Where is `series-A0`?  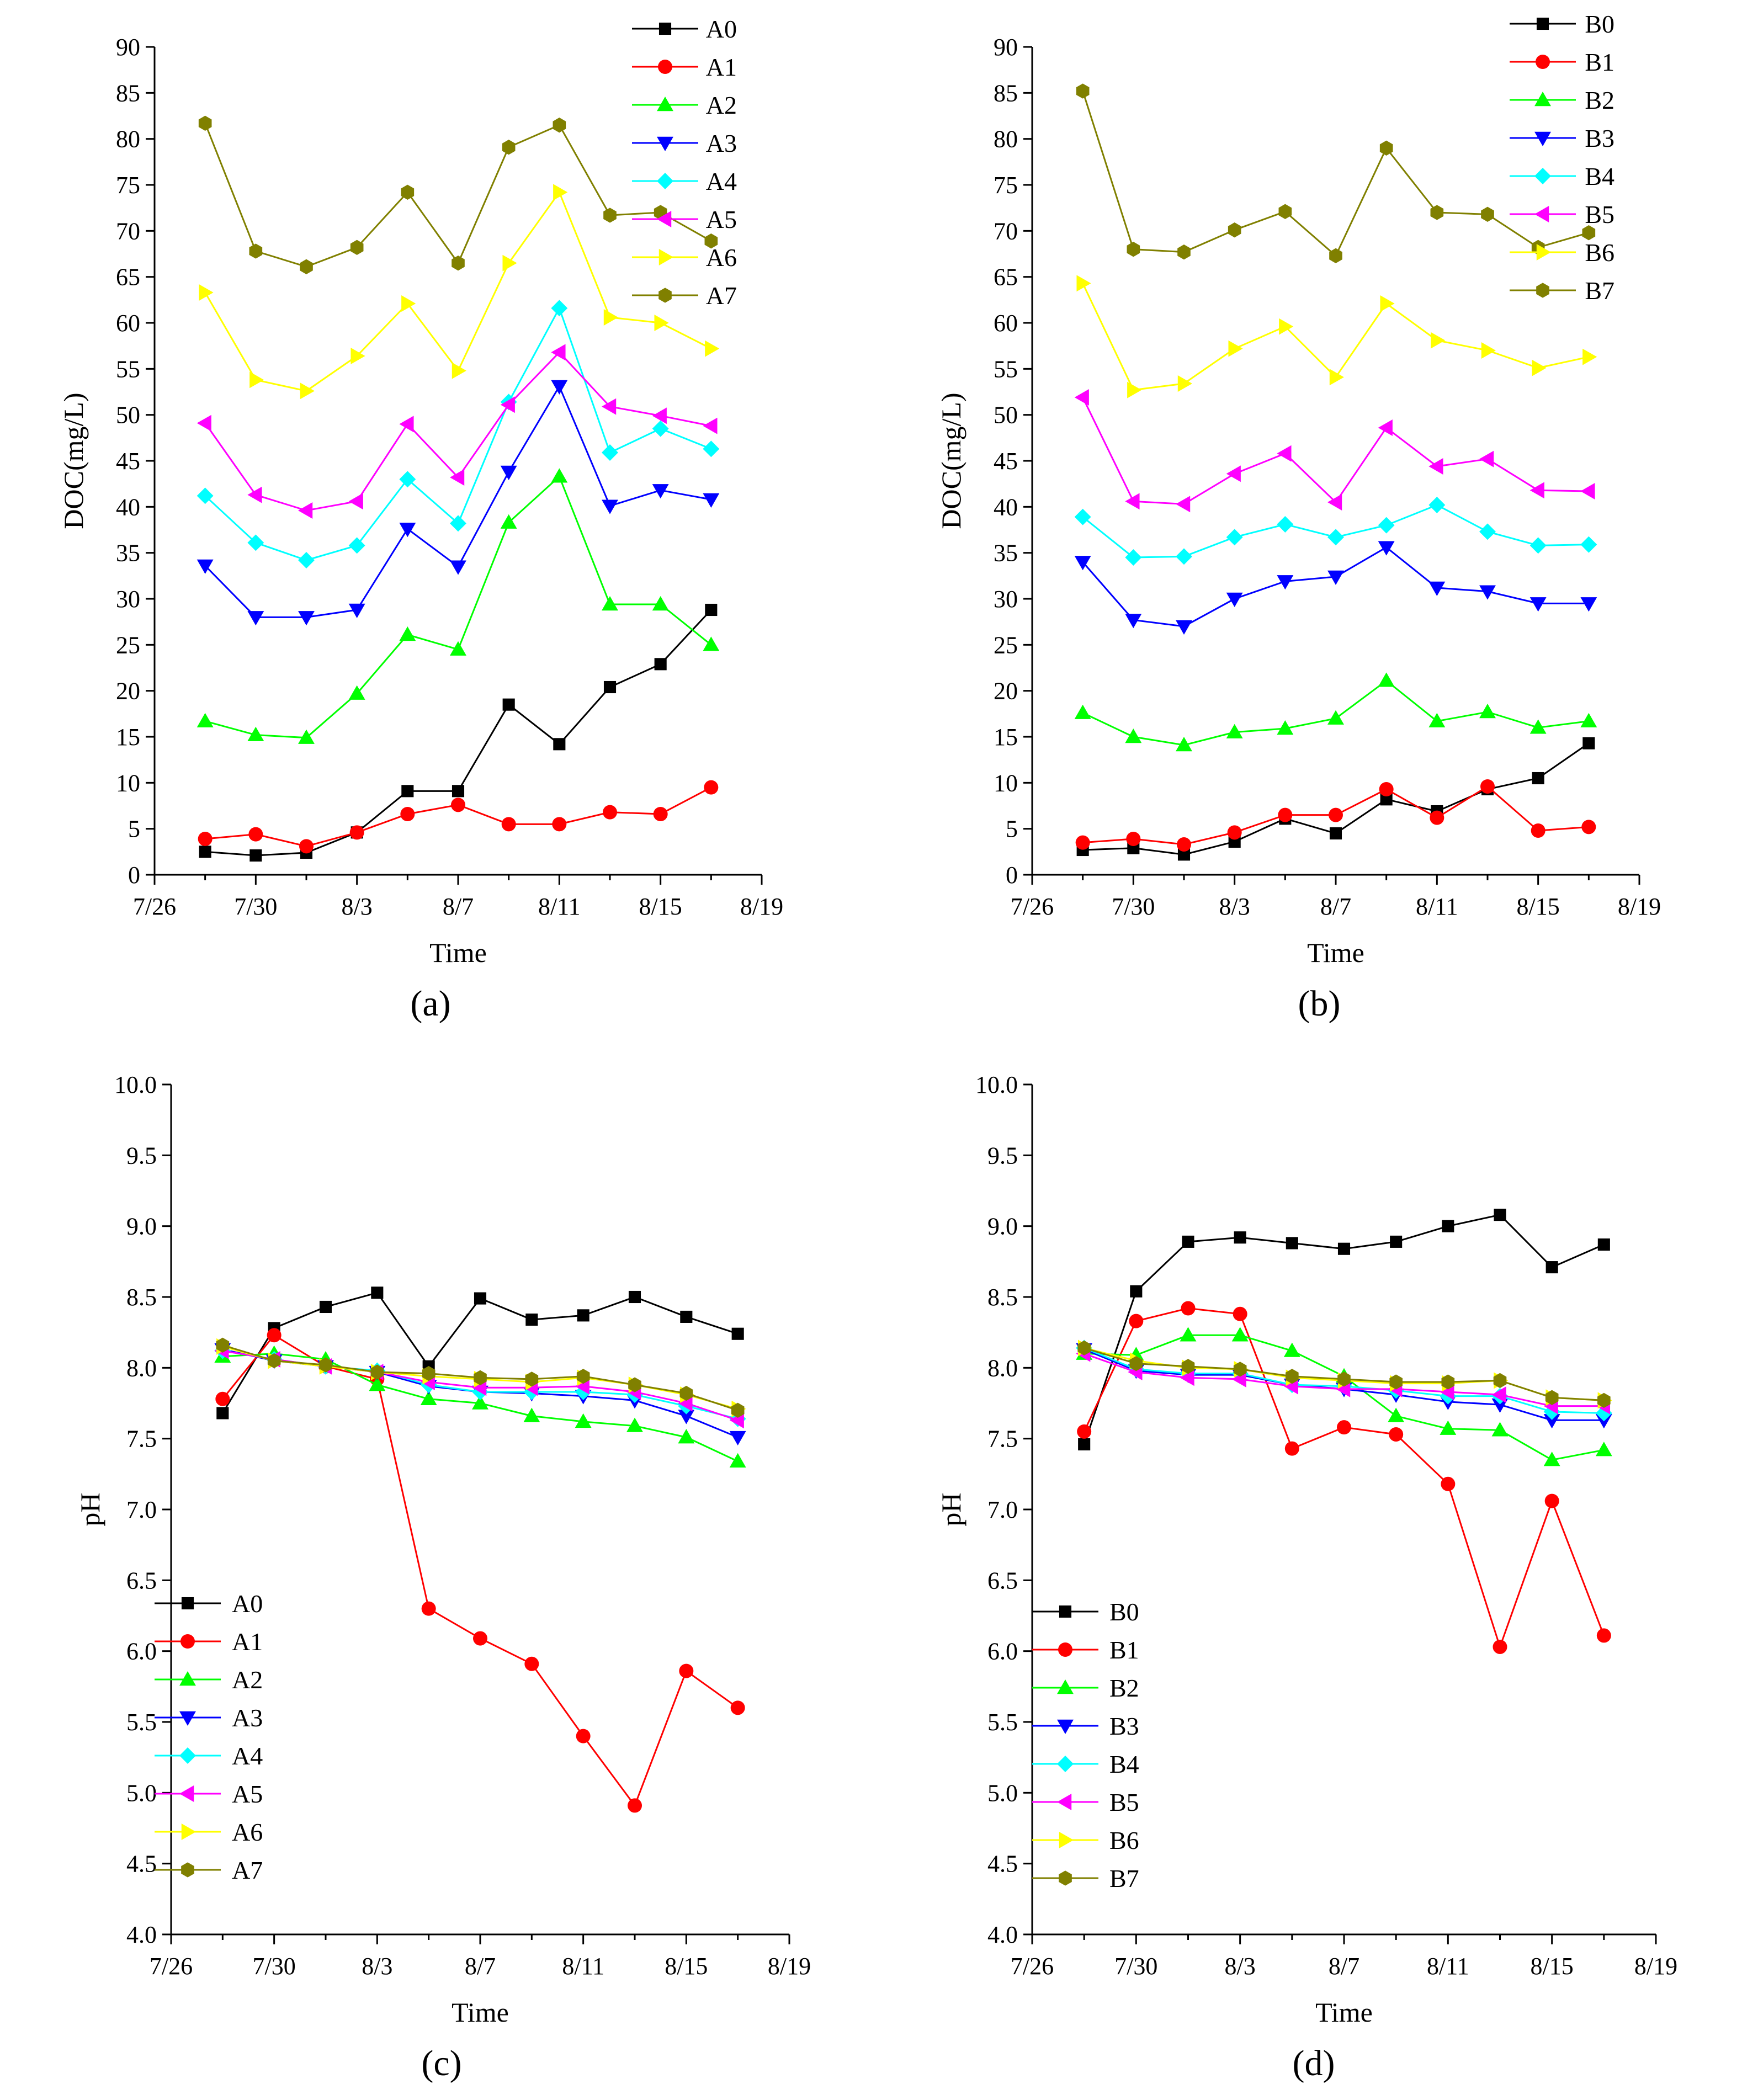
series-A0 is located at coordinates (480, 1353).